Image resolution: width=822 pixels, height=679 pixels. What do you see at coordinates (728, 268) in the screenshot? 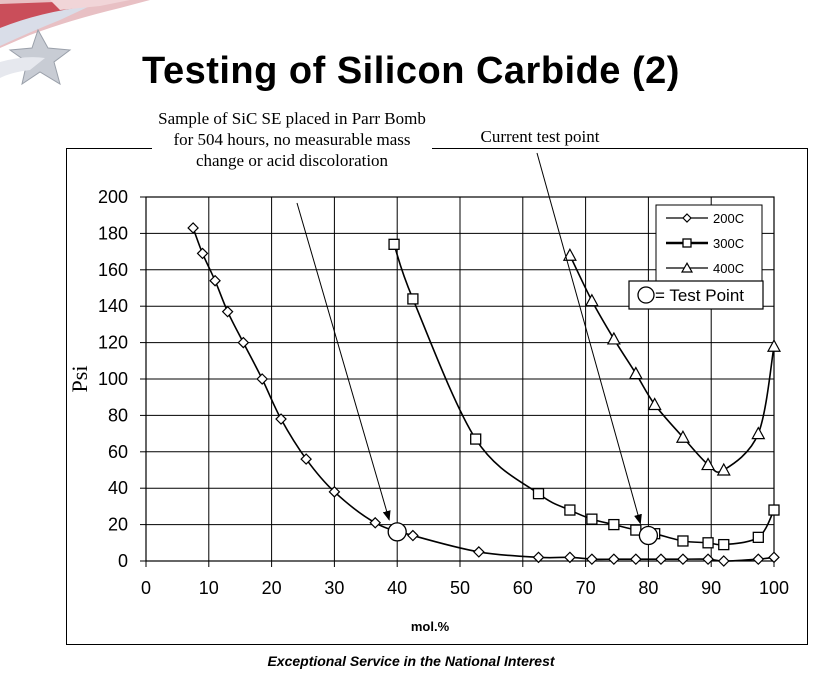
I see `legend-400C-label: 400C` at bounding box center [728, 268].